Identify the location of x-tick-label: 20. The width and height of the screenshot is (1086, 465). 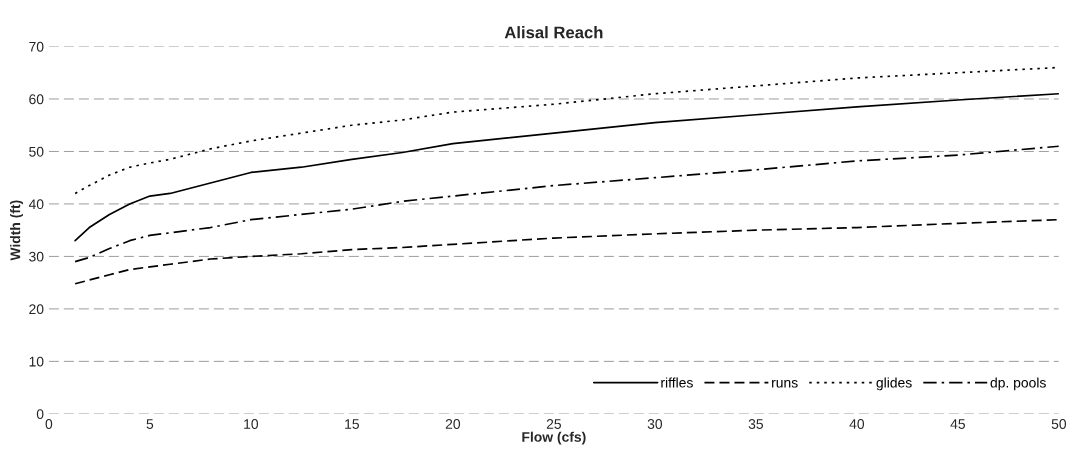
(453, 424).